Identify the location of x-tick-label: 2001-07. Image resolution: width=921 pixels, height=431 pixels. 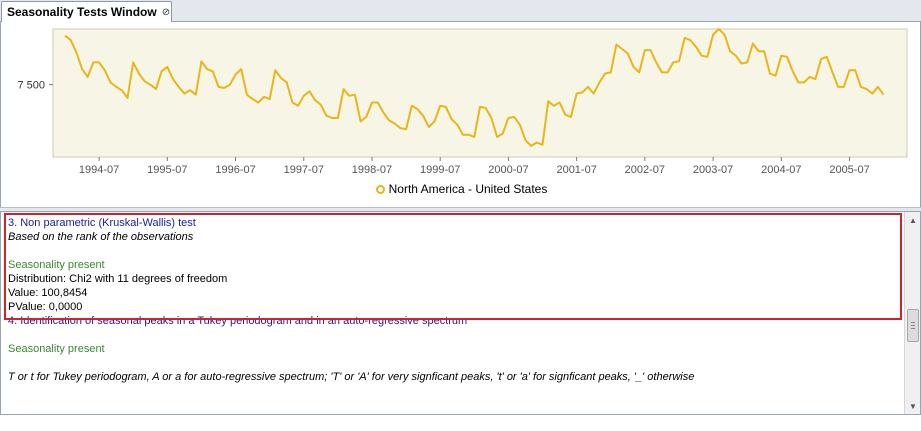
(576, 170).